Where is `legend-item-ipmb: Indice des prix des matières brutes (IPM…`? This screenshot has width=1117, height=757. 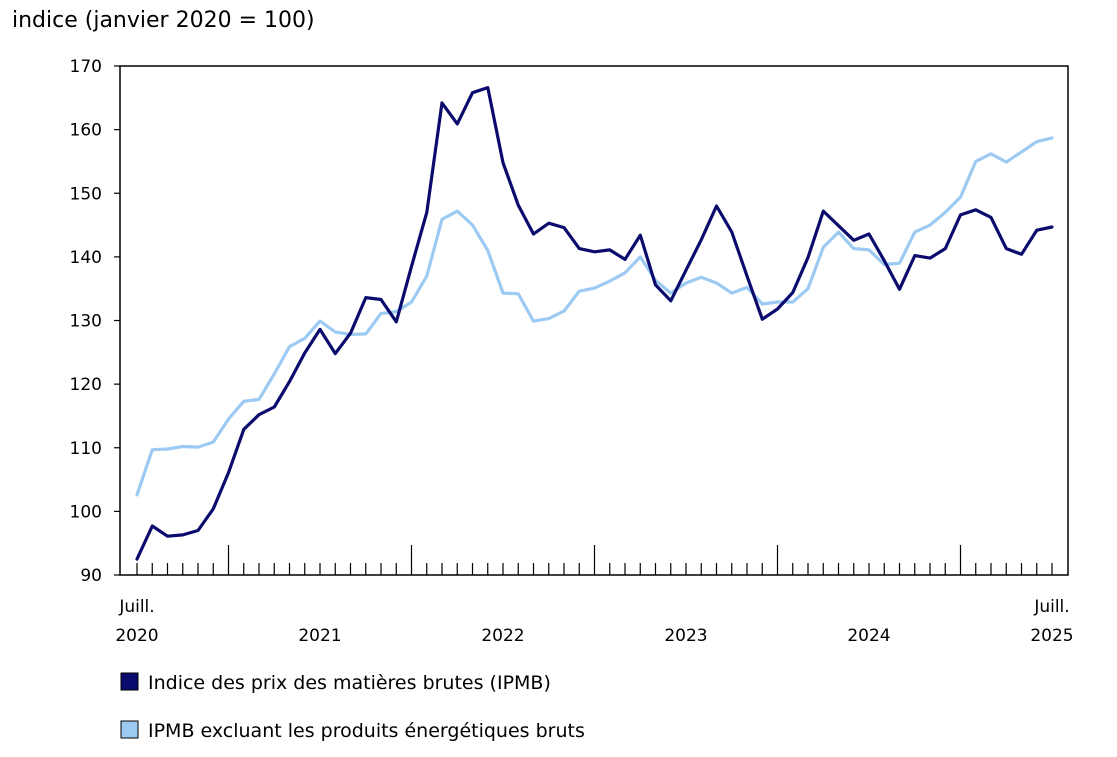
legend-item-ipmb: Indice des prix des matières brutes (IPM… is located at coordinates (335, 683).